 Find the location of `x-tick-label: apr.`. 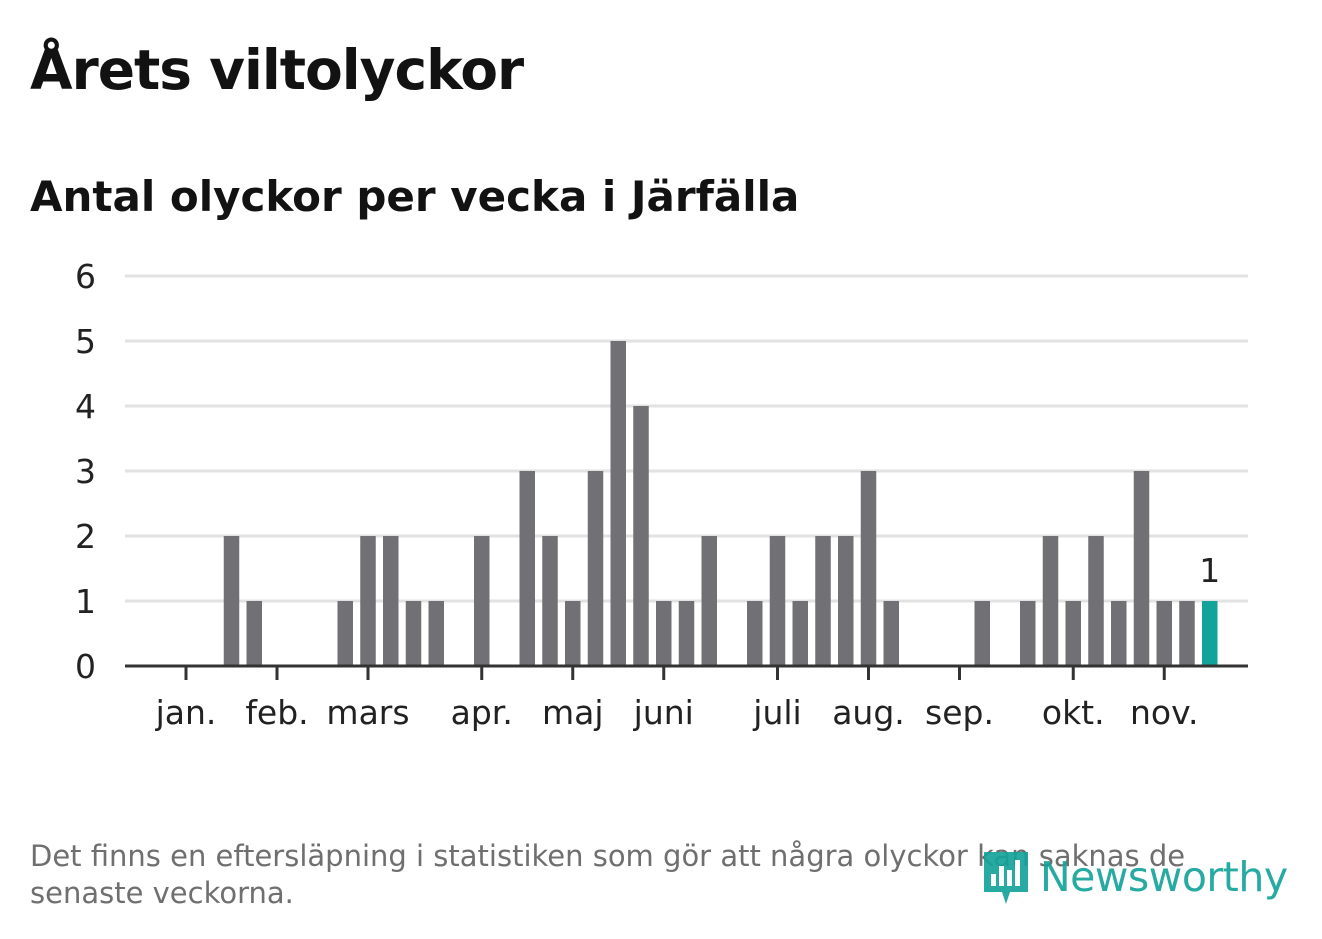

x-tick-label: apr. is located at coordinates (482, 712).